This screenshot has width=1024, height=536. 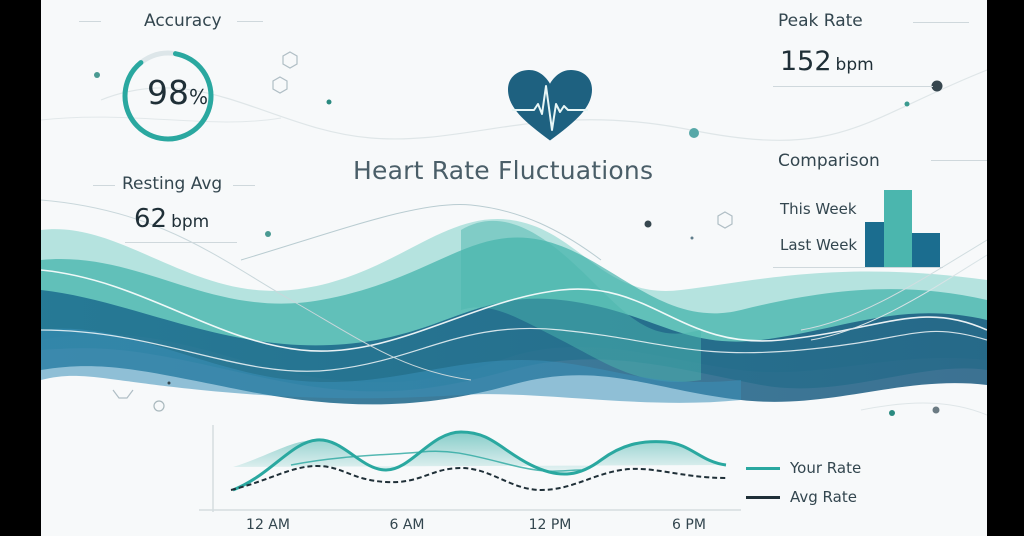 I want to click on peak-rate-value: 152 bpm, so click(x=827, y=61).